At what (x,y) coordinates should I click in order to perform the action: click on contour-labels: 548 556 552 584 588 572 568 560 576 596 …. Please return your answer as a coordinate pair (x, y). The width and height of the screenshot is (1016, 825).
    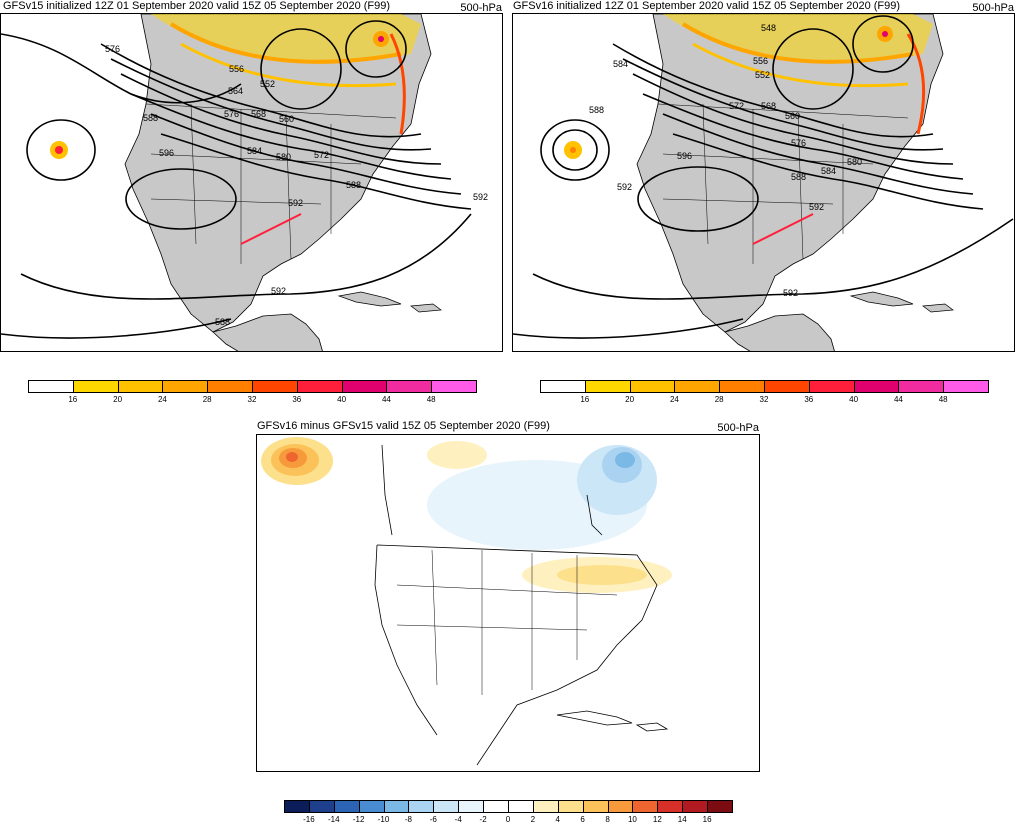
    Looking at the image, I should click on (725, 160).